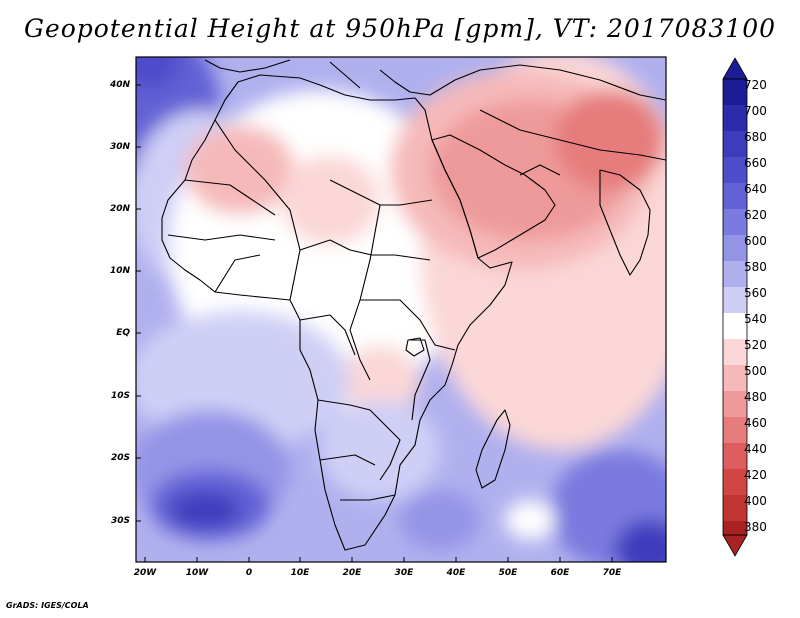 The height and width of the screenshot is (618, 800). Describe the element at coordinates (755, 137) in the screenshot. I see `colorbar-label: 680` at that location.